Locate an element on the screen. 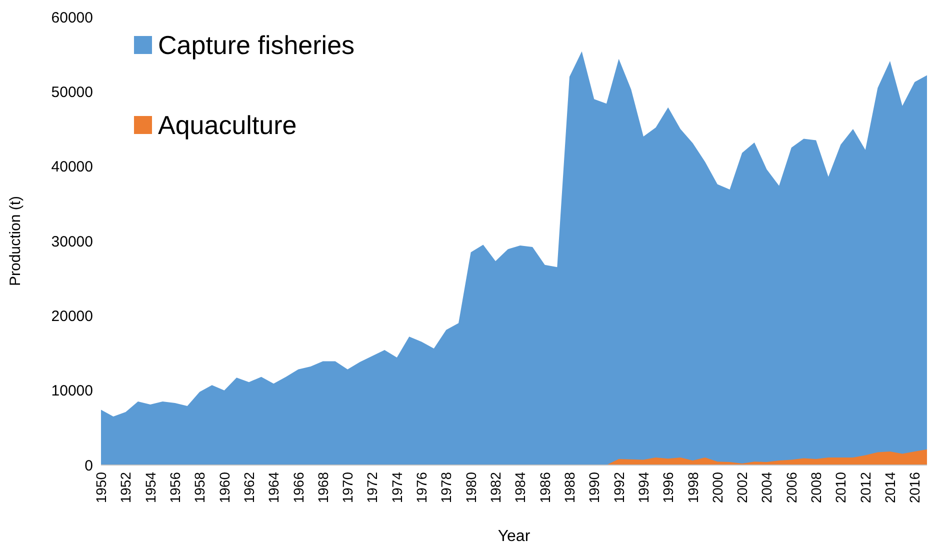 This screenshot has height=545, width=928. x-tick-label: 2014 is located at coordinates (890, 488).